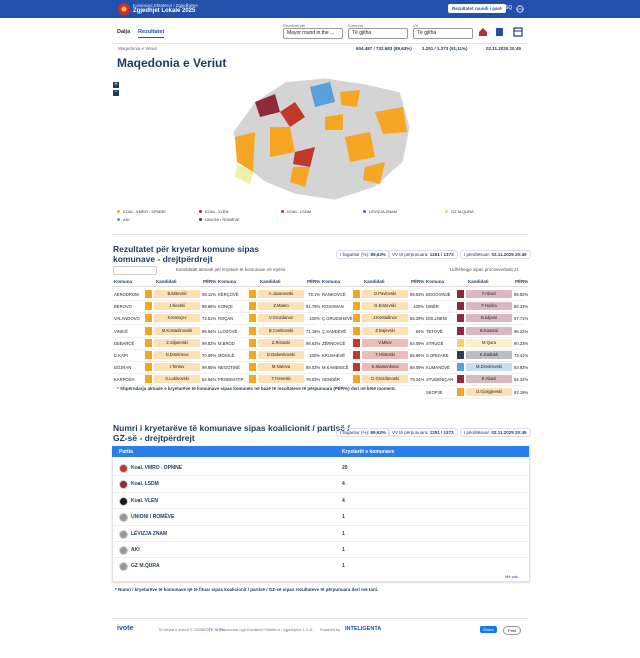  Describe the element at coordinates (521, 392) in the screenshot. I see `percent: 92.19%` at that location.